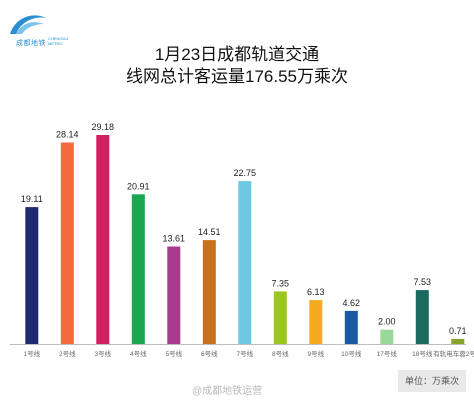 This screenshot has height=400, width=474. Describe the element at coordinates (316, 292) in the screenshot. I see `bar-value-label: 6.13` at that location.